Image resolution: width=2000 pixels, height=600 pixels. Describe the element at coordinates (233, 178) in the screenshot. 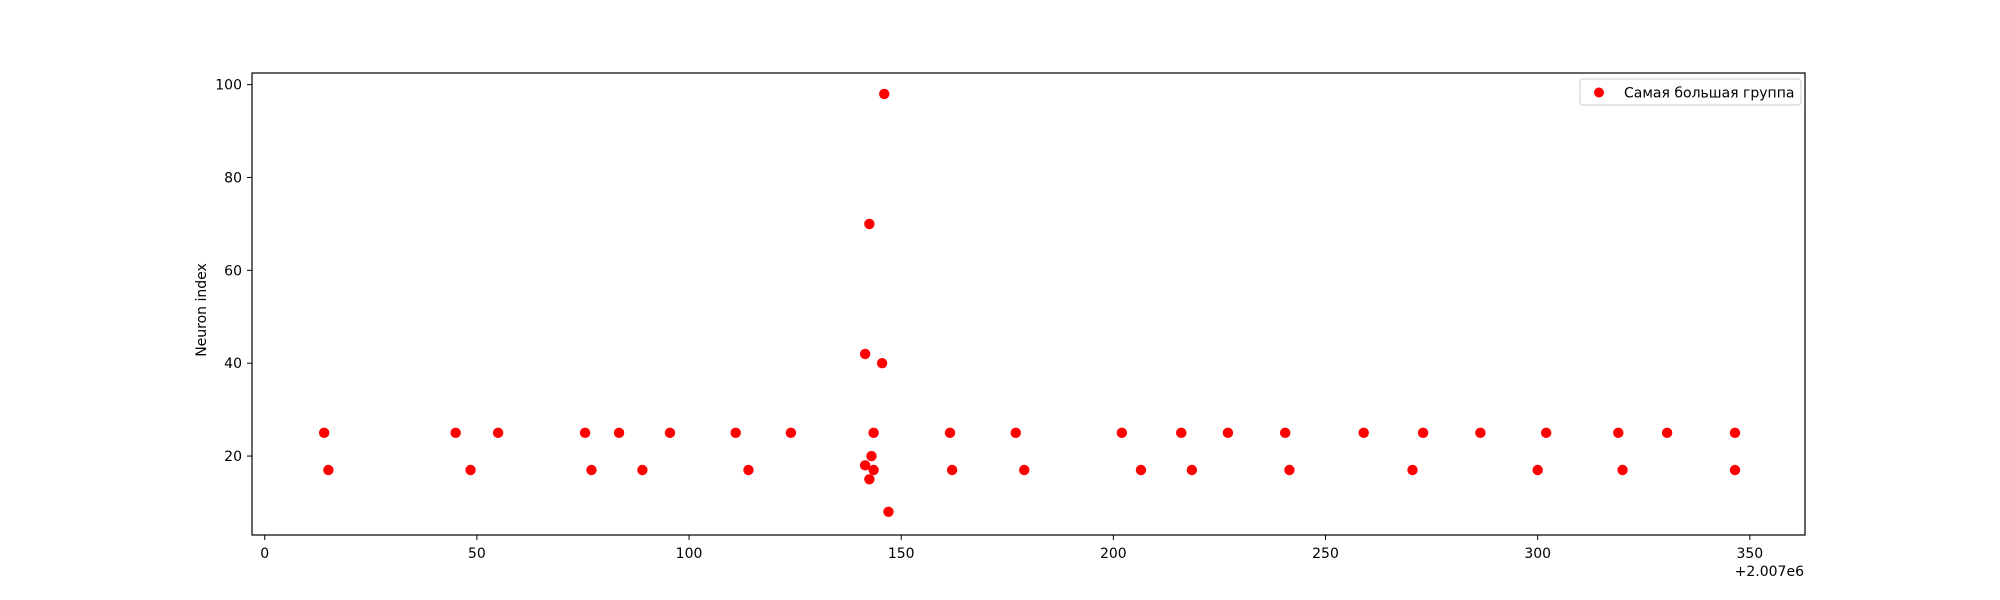

I see `y-tick-label: 80` at that location.